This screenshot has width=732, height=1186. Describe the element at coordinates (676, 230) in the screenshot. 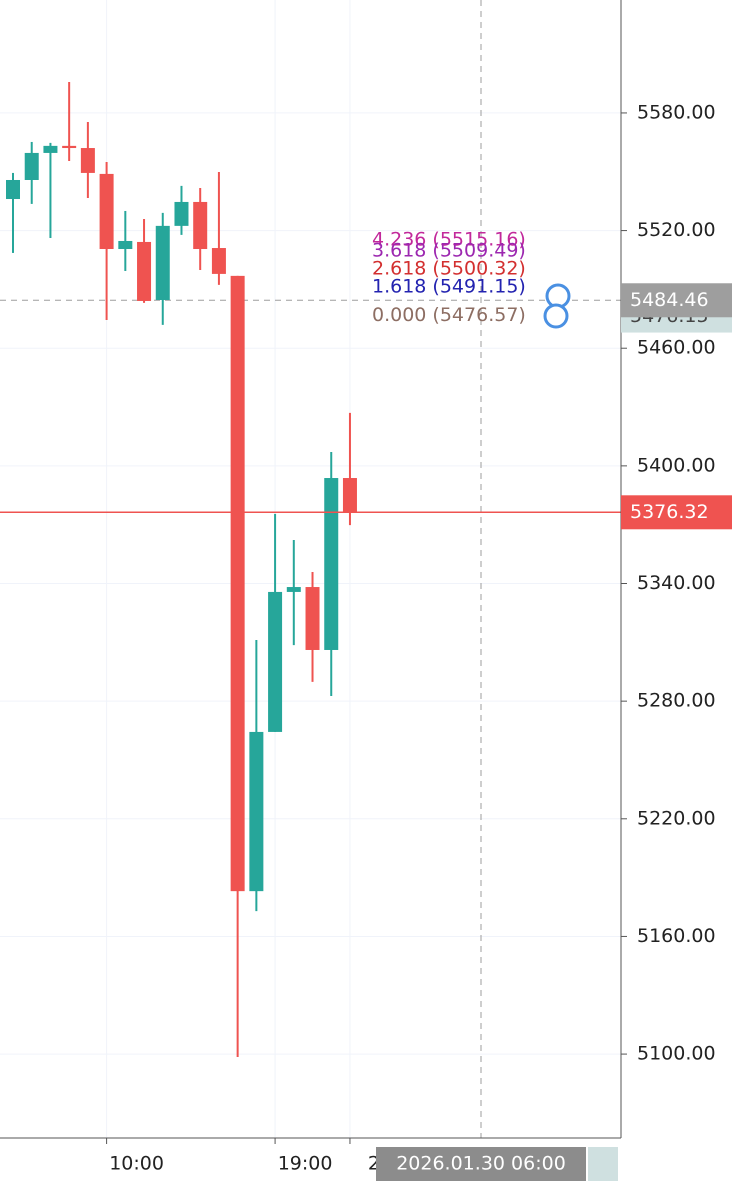

I see `y-tick-label: 5520.00` at that location.